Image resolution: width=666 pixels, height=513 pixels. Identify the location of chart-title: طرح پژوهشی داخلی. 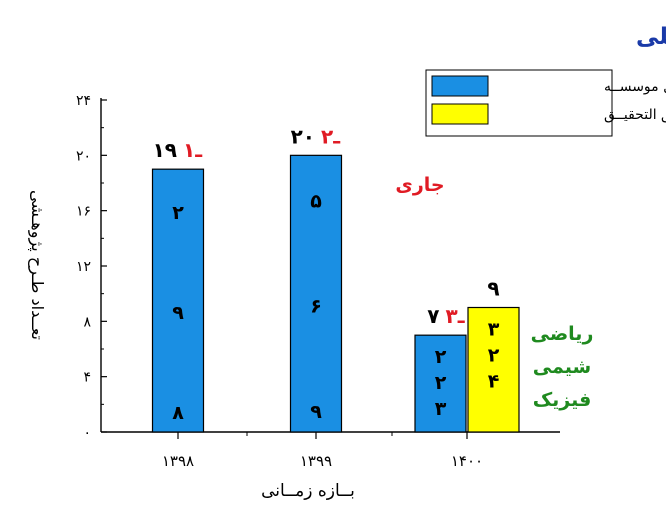
(651, 37).